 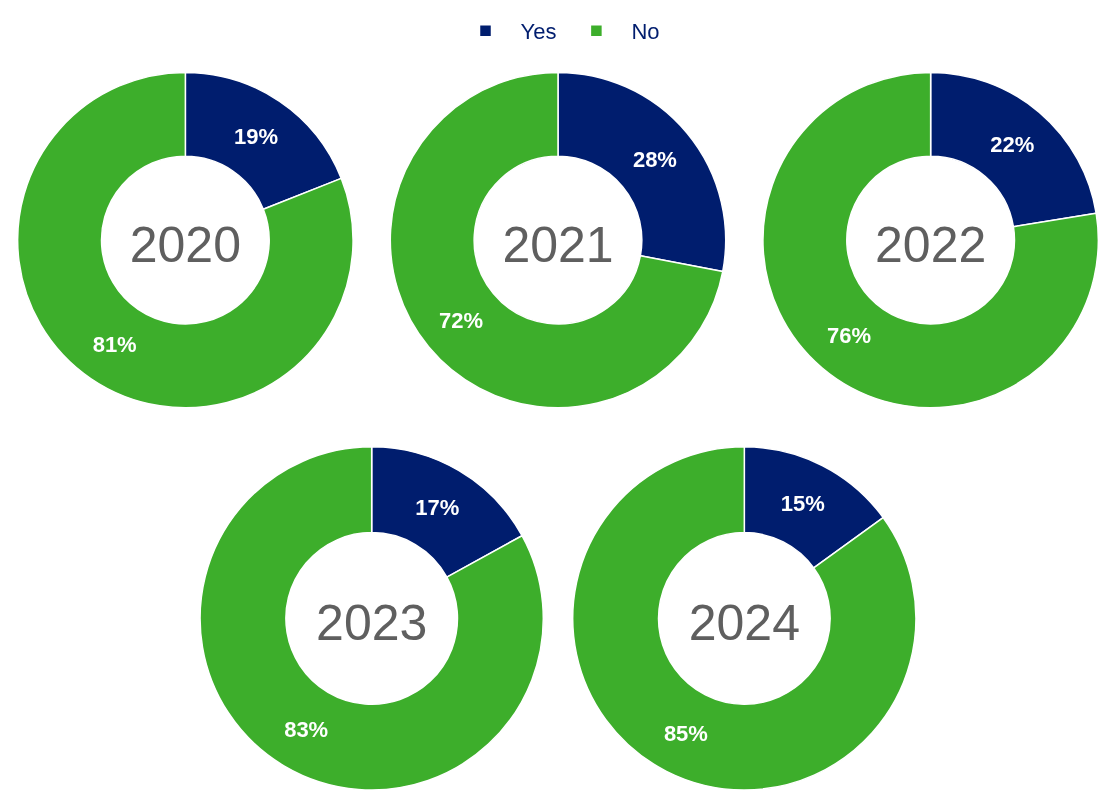 I want to click on data-label: 72%, so click(x=461, y=320).